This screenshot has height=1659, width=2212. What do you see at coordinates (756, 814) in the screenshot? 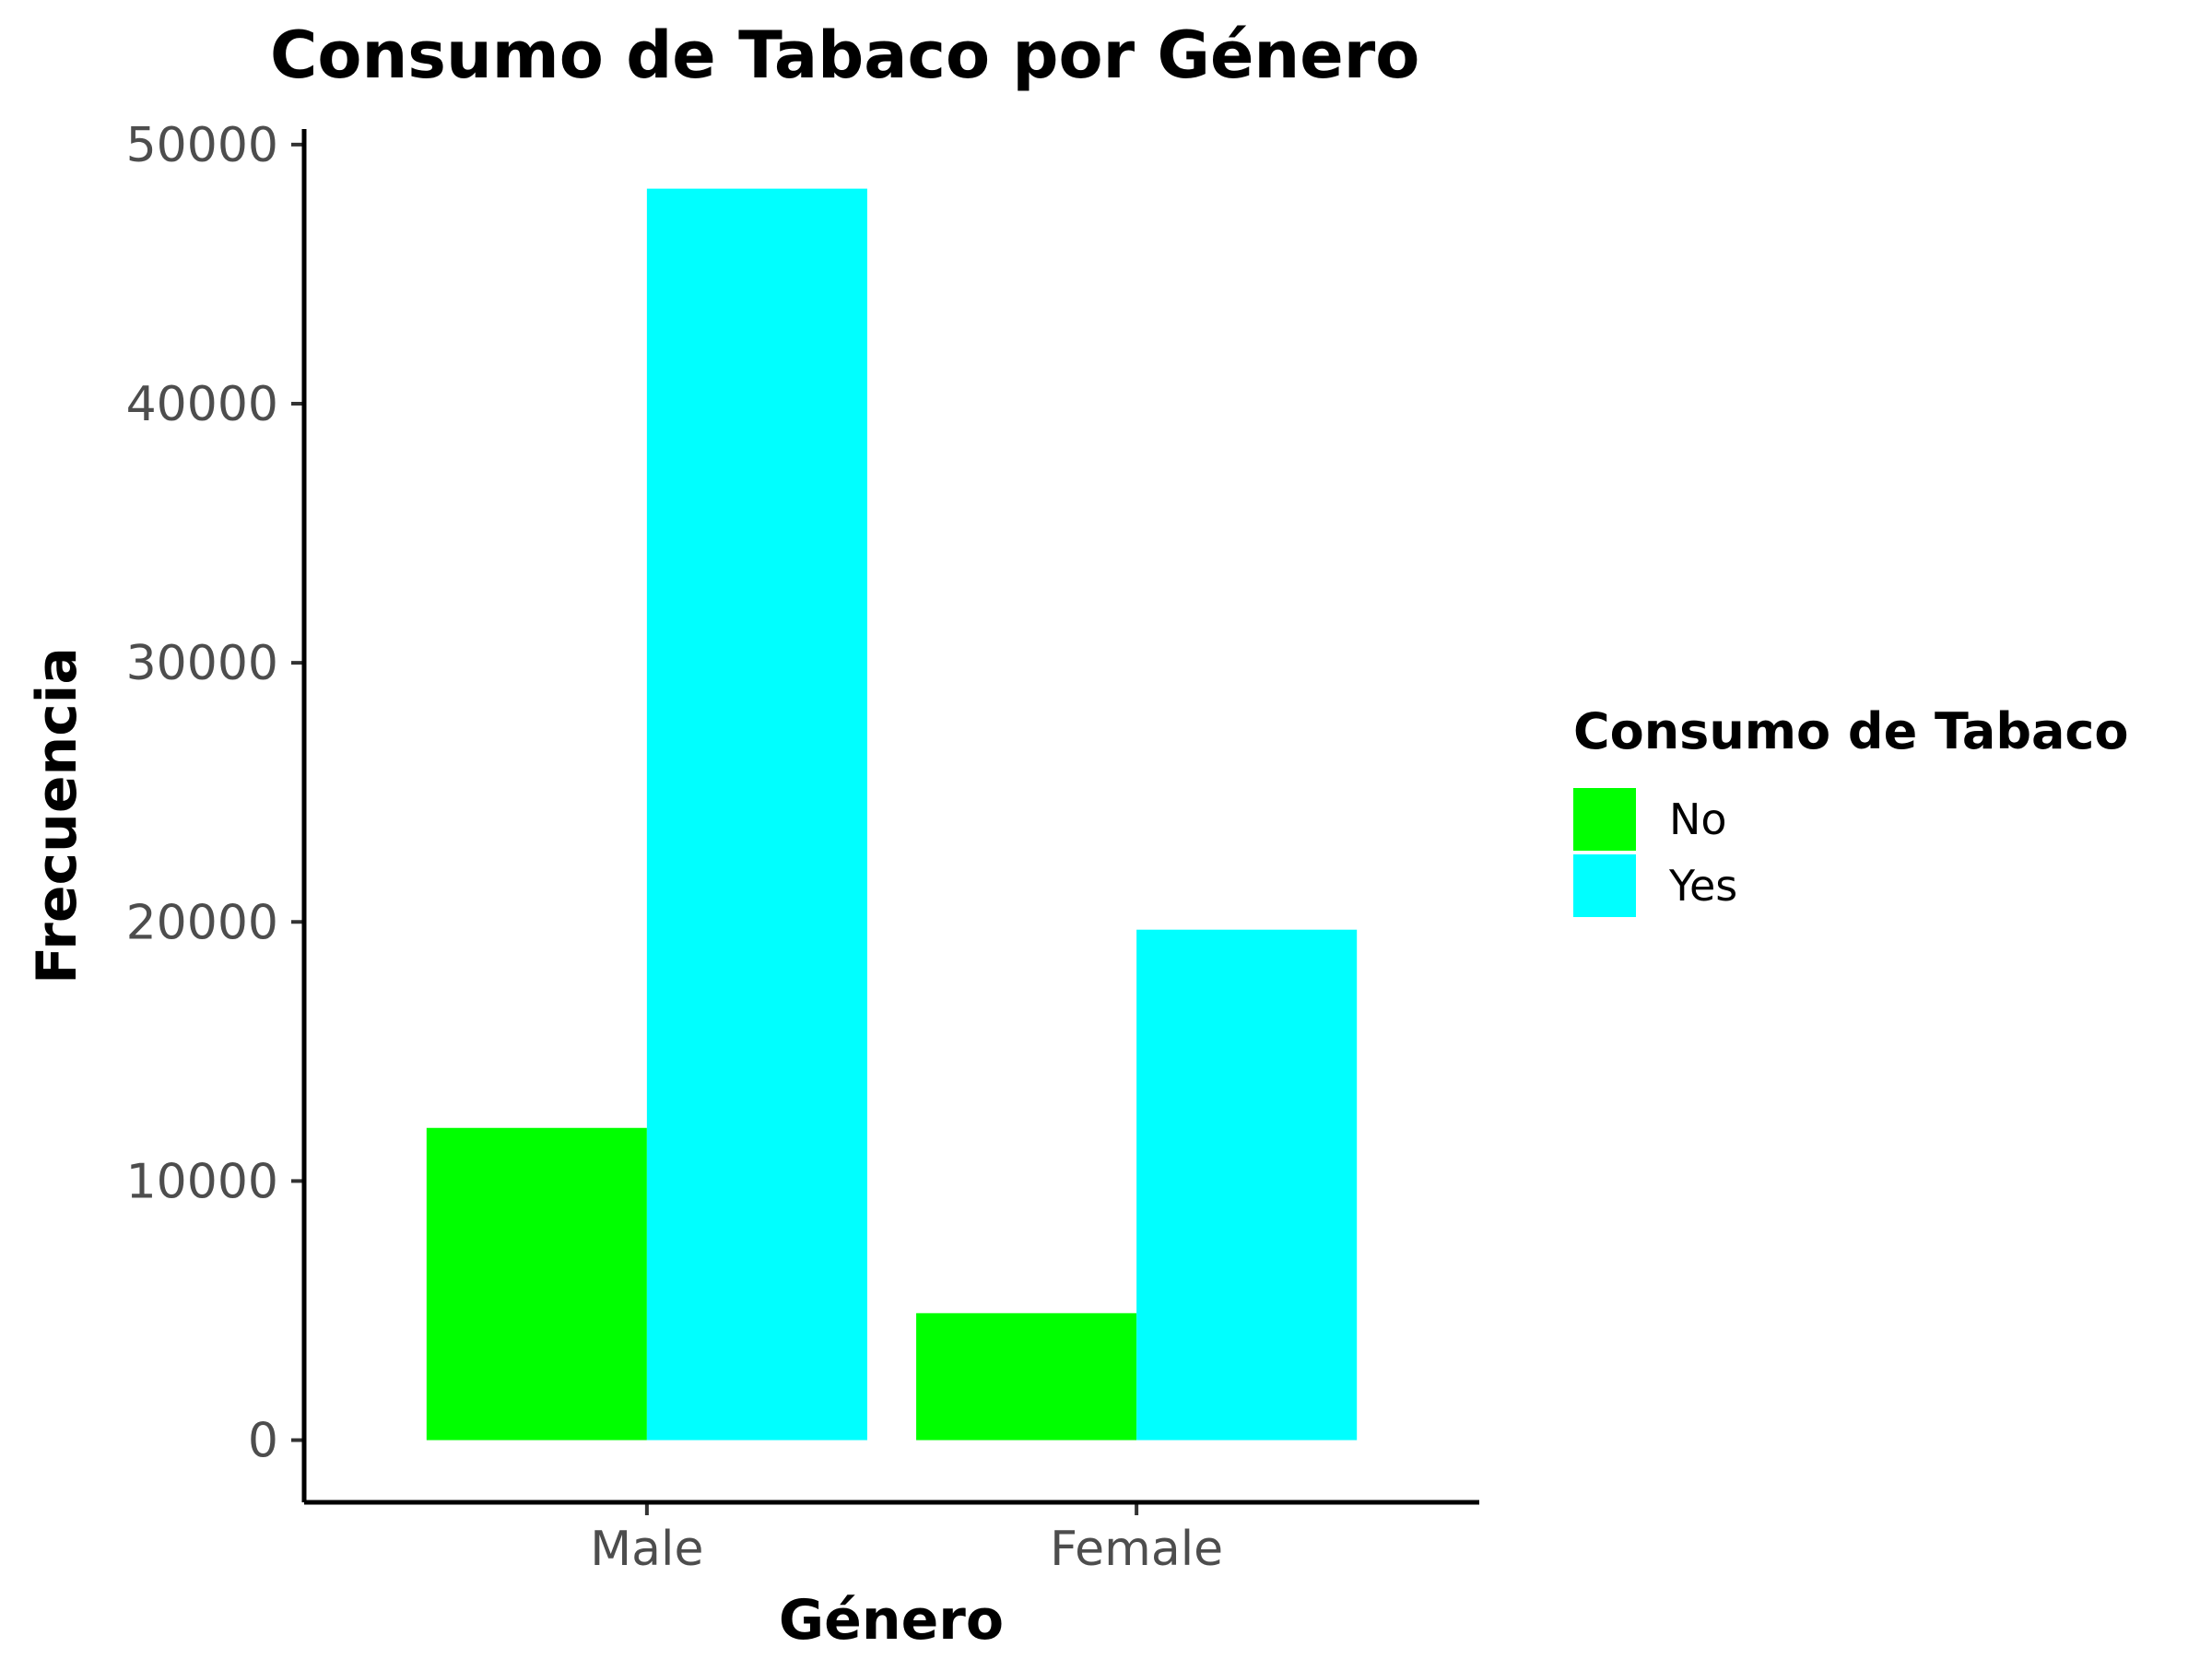
I see `bar-male-yes` at bounding box center [756, 814].